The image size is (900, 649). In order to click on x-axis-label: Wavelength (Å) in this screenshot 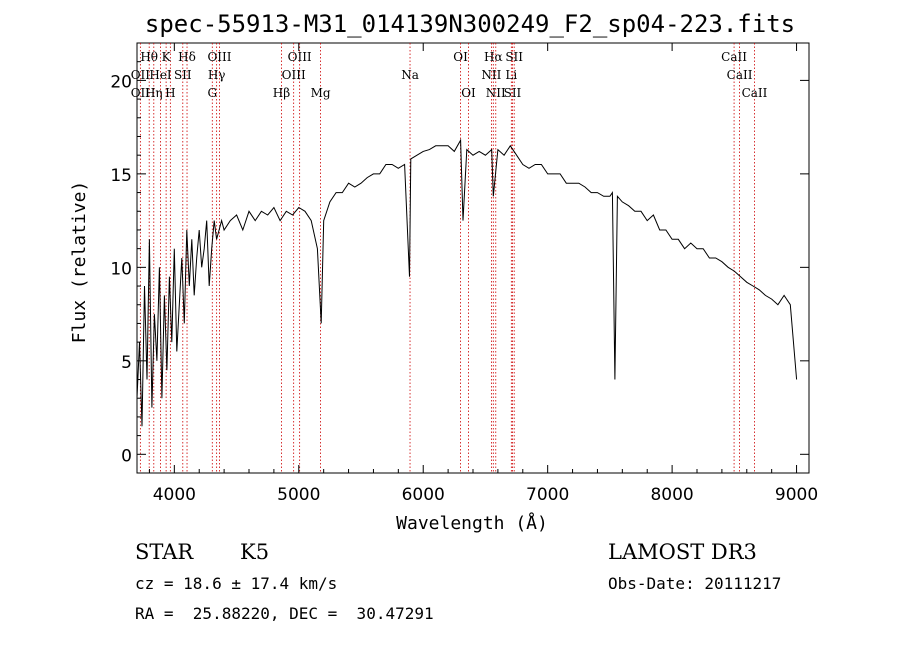, I will do `click(472, 523)`.